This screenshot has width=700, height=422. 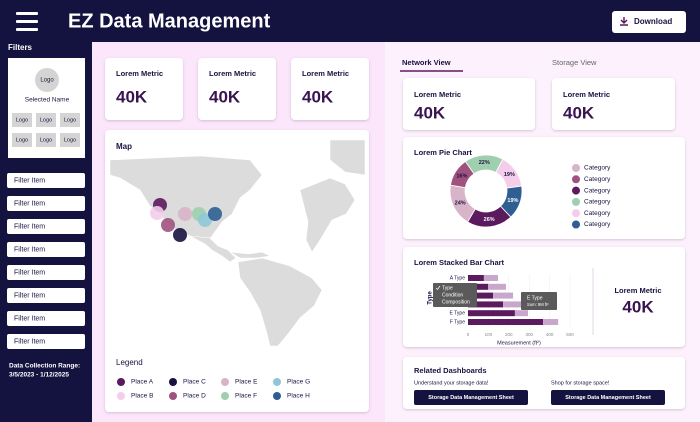 What do you see at coordinates (450, 370) in the screenshot?
I see `related-title: Related Dashboards` at bounding box center [450, 370].